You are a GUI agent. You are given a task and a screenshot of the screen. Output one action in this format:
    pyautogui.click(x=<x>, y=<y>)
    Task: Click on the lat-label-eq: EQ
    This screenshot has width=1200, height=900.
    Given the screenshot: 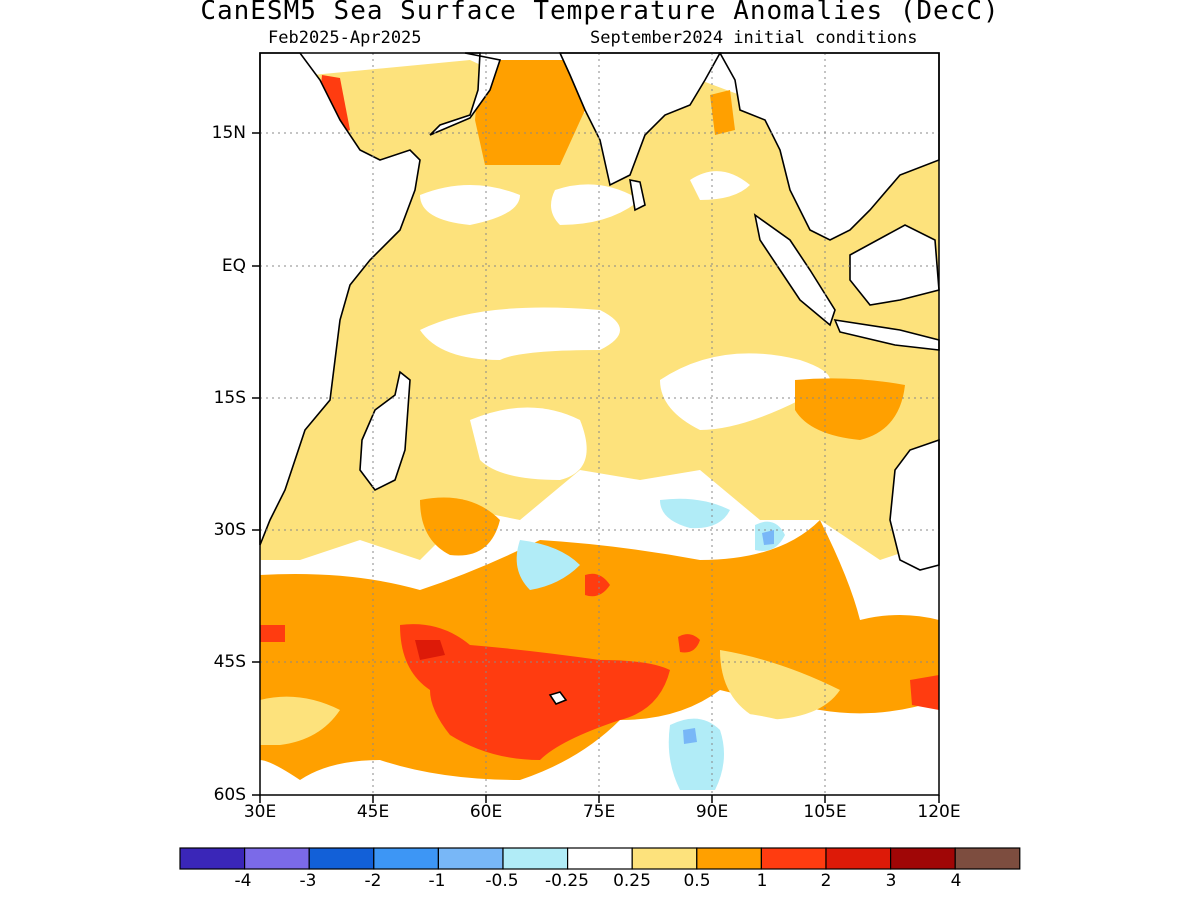 What is the action you would take?
    pyautogui.click(x=233, y=266)
    